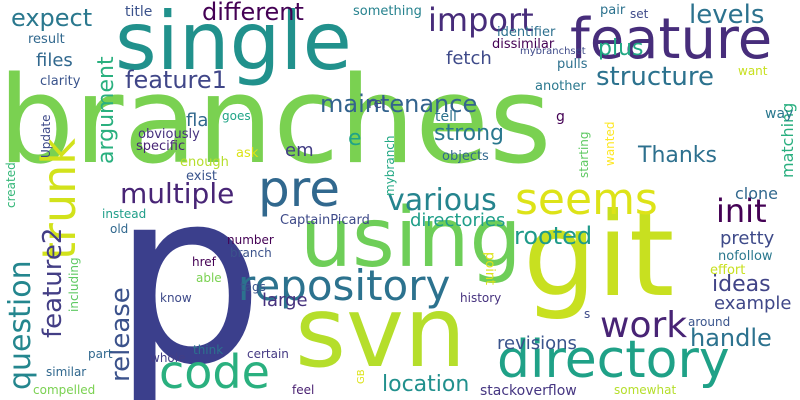 Image resolution: width=800 pixels, height=400 pixels. I want to click on word: clone, so click(757, 193).